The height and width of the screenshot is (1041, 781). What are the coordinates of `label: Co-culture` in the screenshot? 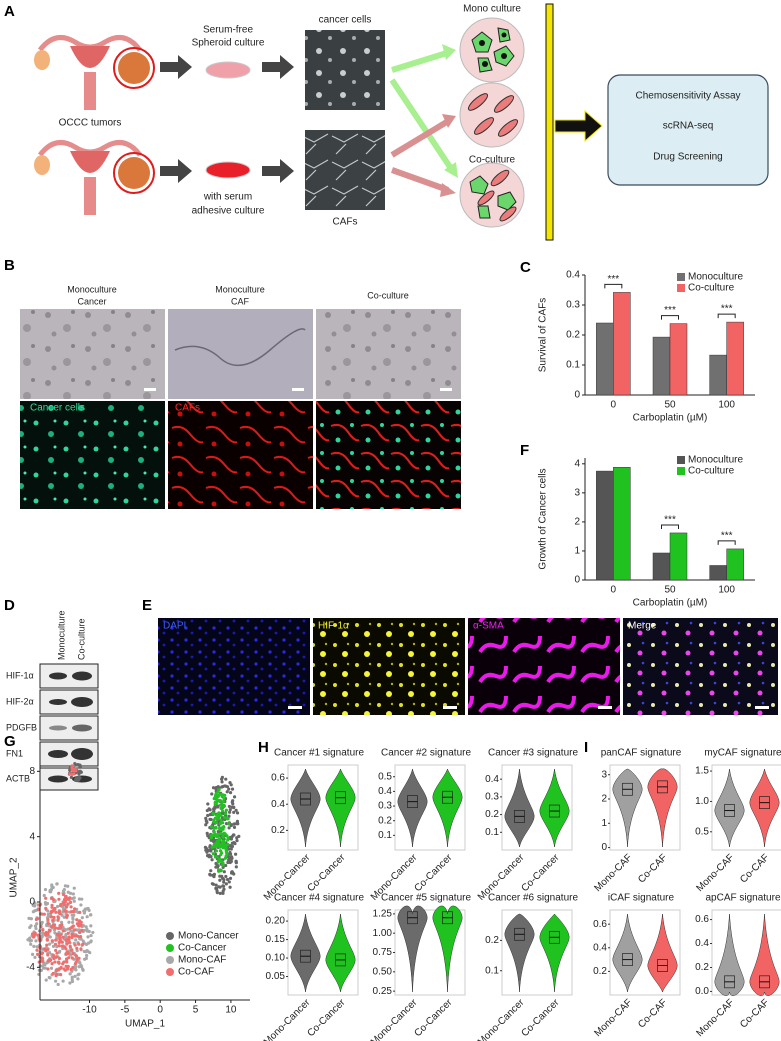 It's located at (81, 639).